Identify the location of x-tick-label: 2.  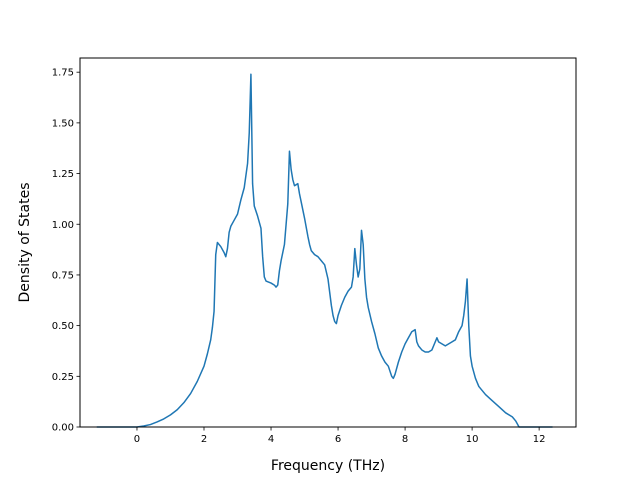
(204, 439).